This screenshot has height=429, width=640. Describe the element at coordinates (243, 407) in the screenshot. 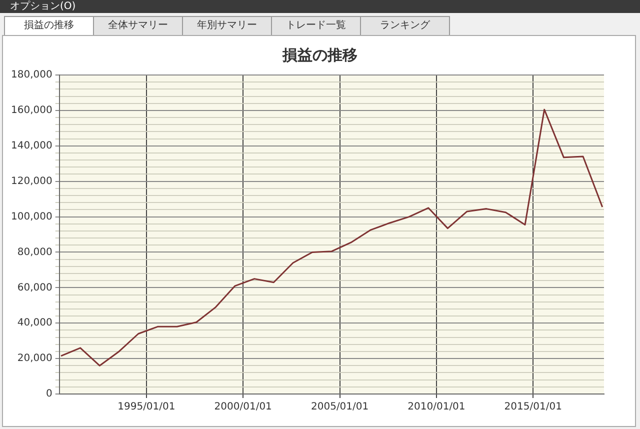

I see `x-tick-label: 2000/01/01` at that location.